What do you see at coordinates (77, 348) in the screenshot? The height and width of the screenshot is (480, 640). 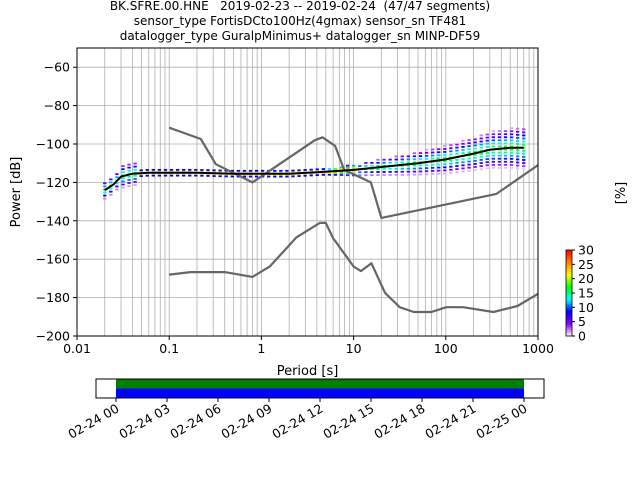 I see `x-tick-label: 0.01` at bounding box center [77, 348].